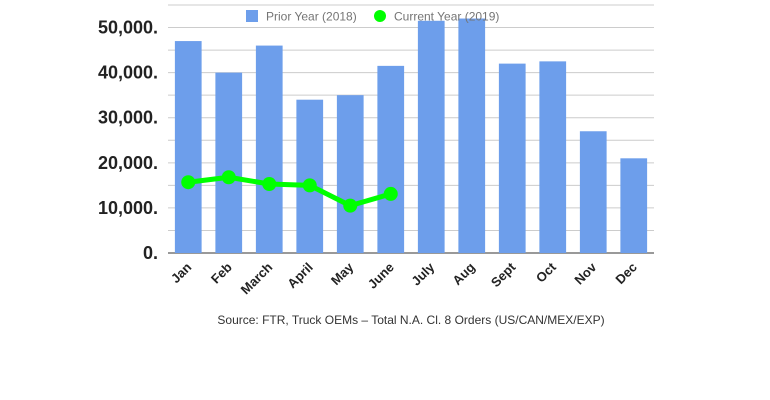 The width and height of the screenshot is (770, 400). I want to click on x-tick-label: May, so click(342, 273).